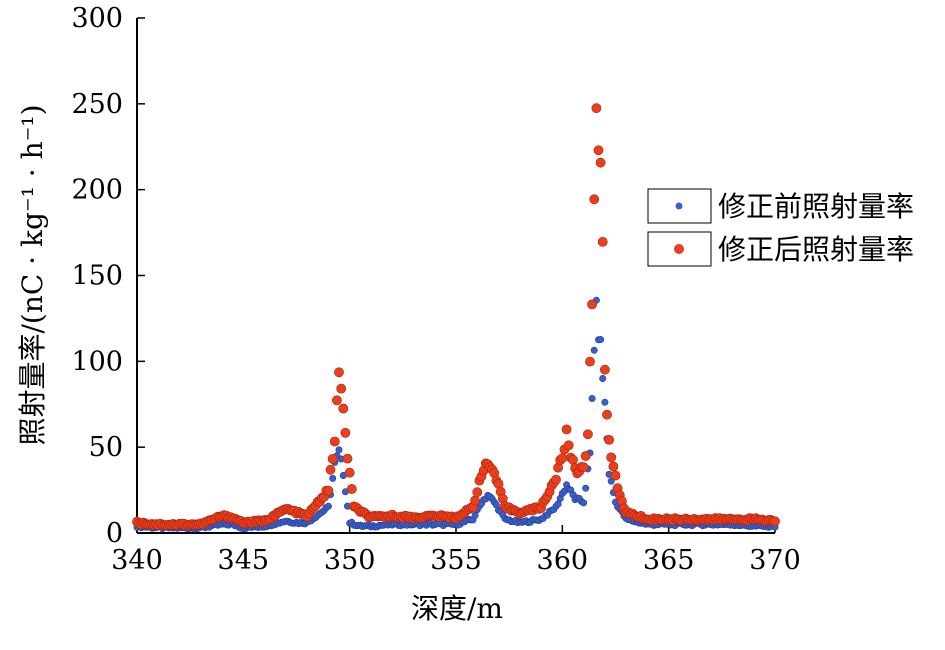 Image resolution: width=945 pixels, height=650 pixels. What do you see at coordinates (669, 560) in the screenshot?
I see `x-tick-label: 365` at bounding box center [669, 560].